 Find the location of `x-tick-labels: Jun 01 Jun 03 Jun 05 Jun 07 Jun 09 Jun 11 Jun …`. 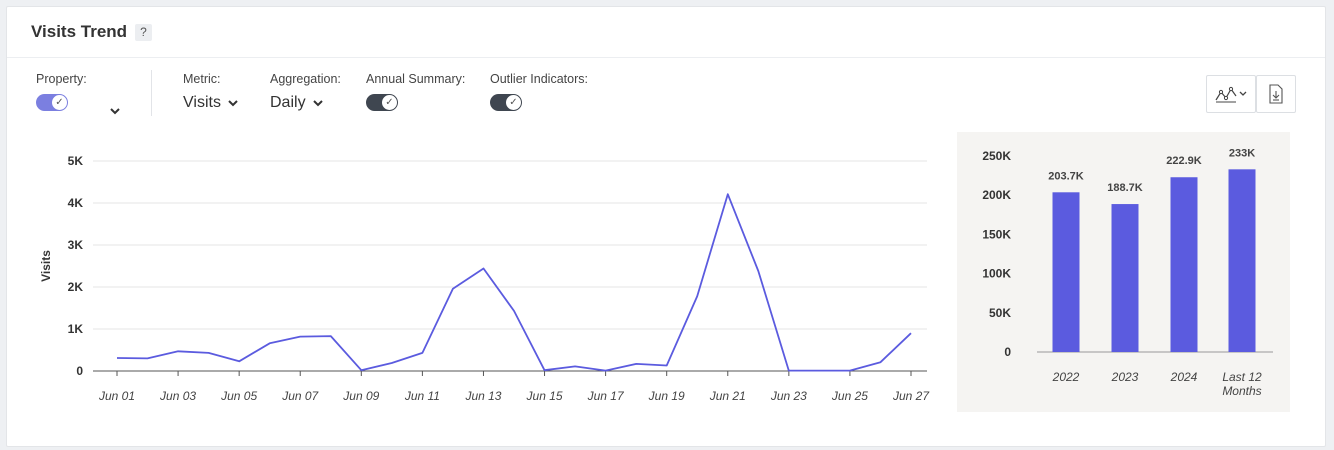

x-tick-labels: Jun 01 Jun 03 Jun 05 Jun 07 Jun 09 Jun 11 Jun … is located at coordinates (514, 387).